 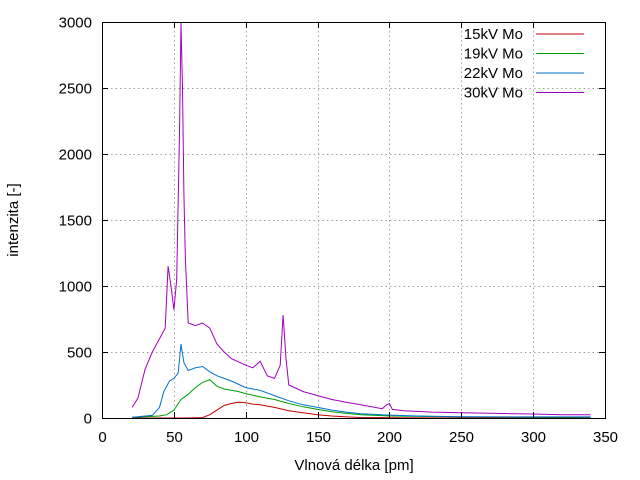 What do you see at coordinates (461, 437) in the screenshot?
I see `x-tick-label: 250` at bounding box center [461, 437].